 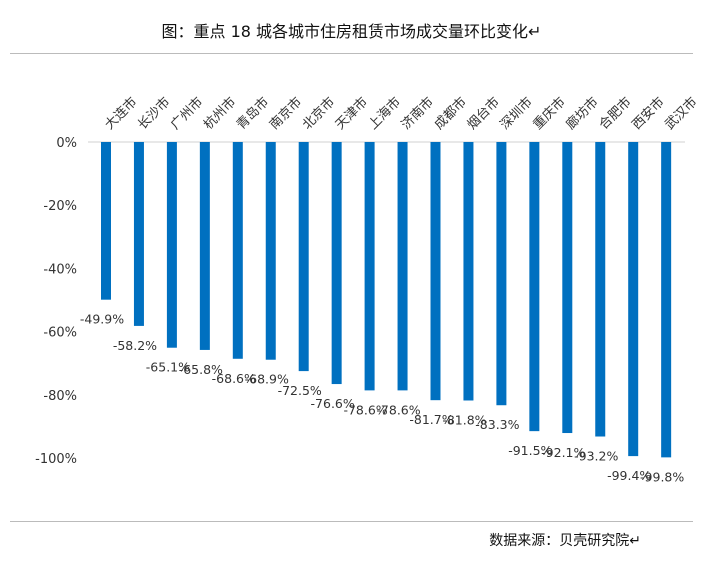 I want to click on data-label: -68.6%, so click(x=234, y=378).